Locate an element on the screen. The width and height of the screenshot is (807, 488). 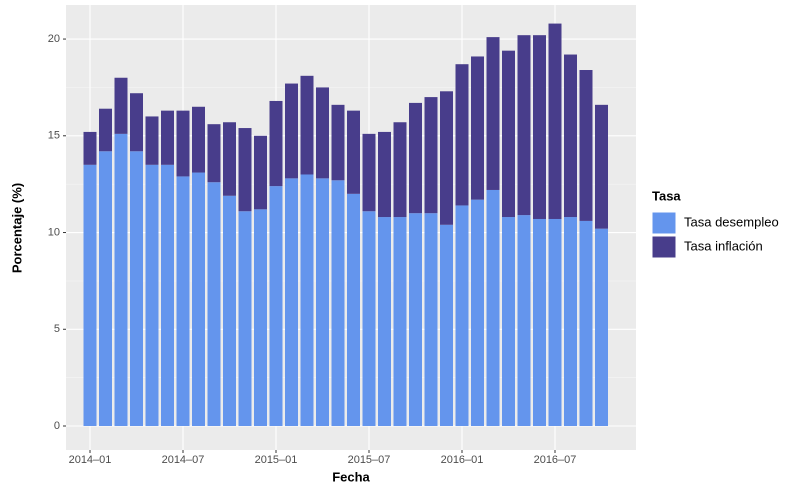
x-tick-label: 2015–01 is located at coordinates (276, 460).